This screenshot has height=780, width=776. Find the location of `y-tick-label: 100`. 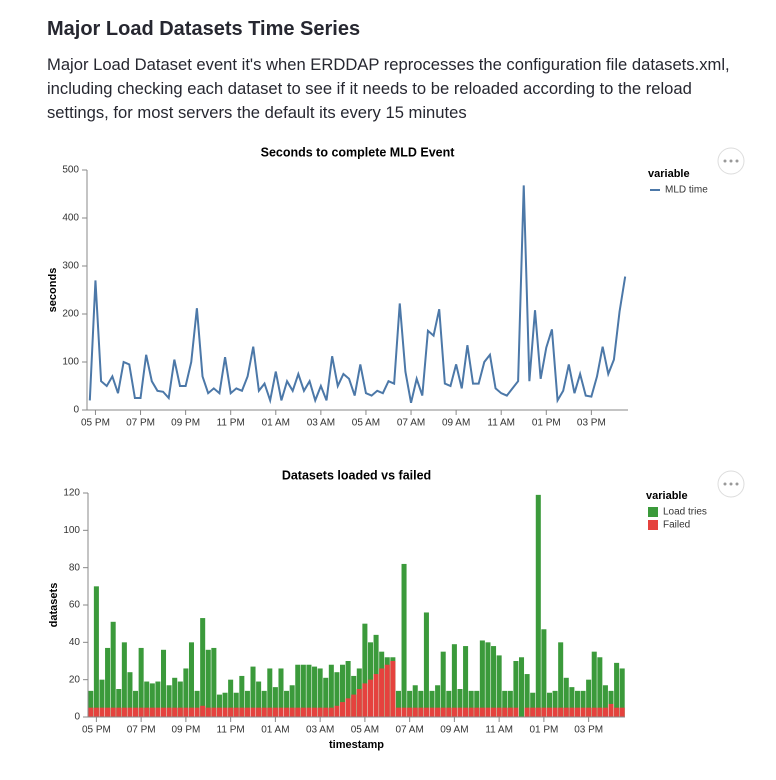

y-tick-label: 100 is located at coordinates (71, 530).